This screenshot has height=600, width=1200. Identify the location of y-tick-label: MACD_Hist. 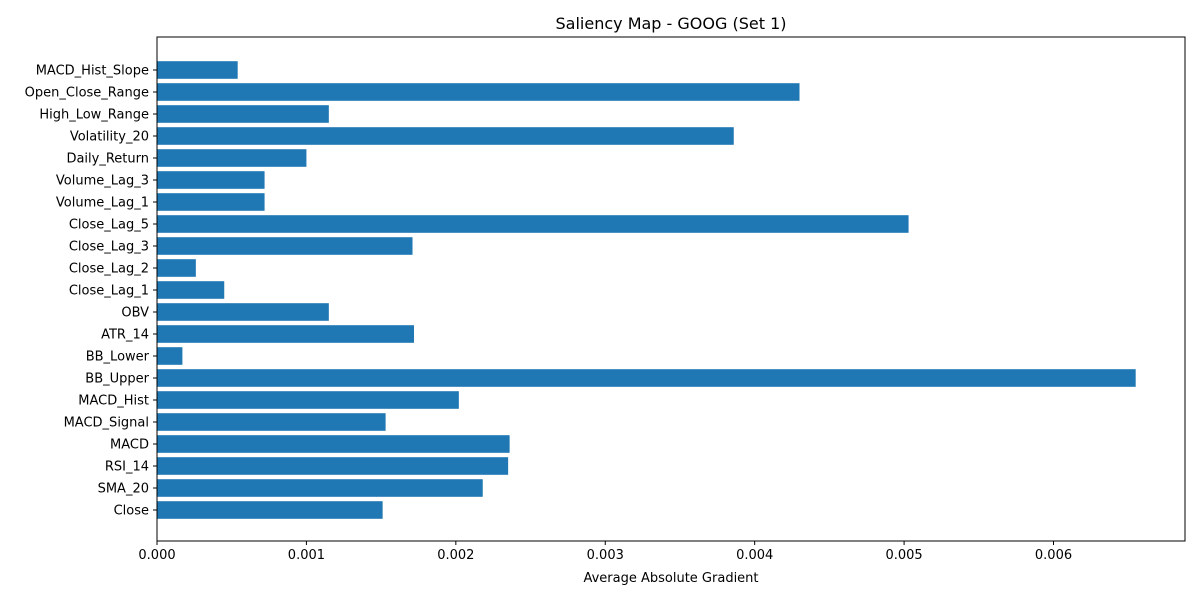
(113, 401).